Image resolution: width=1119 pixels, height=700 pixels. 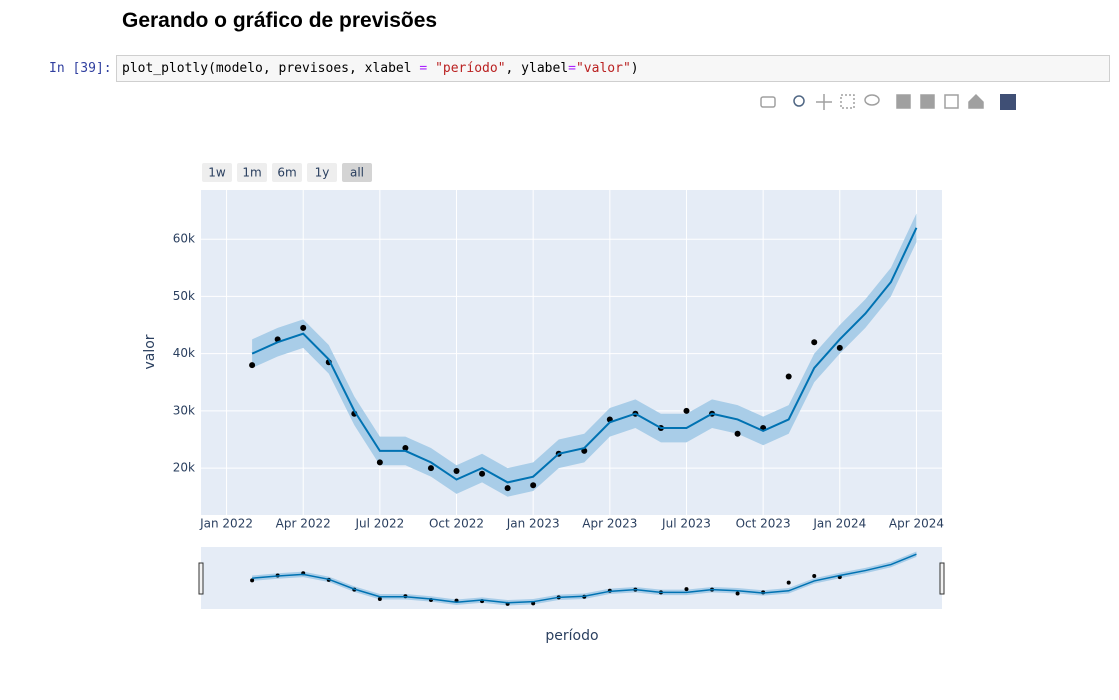 I want to click on x-tick-label: Jan 2022, so click(x=226, y=524).